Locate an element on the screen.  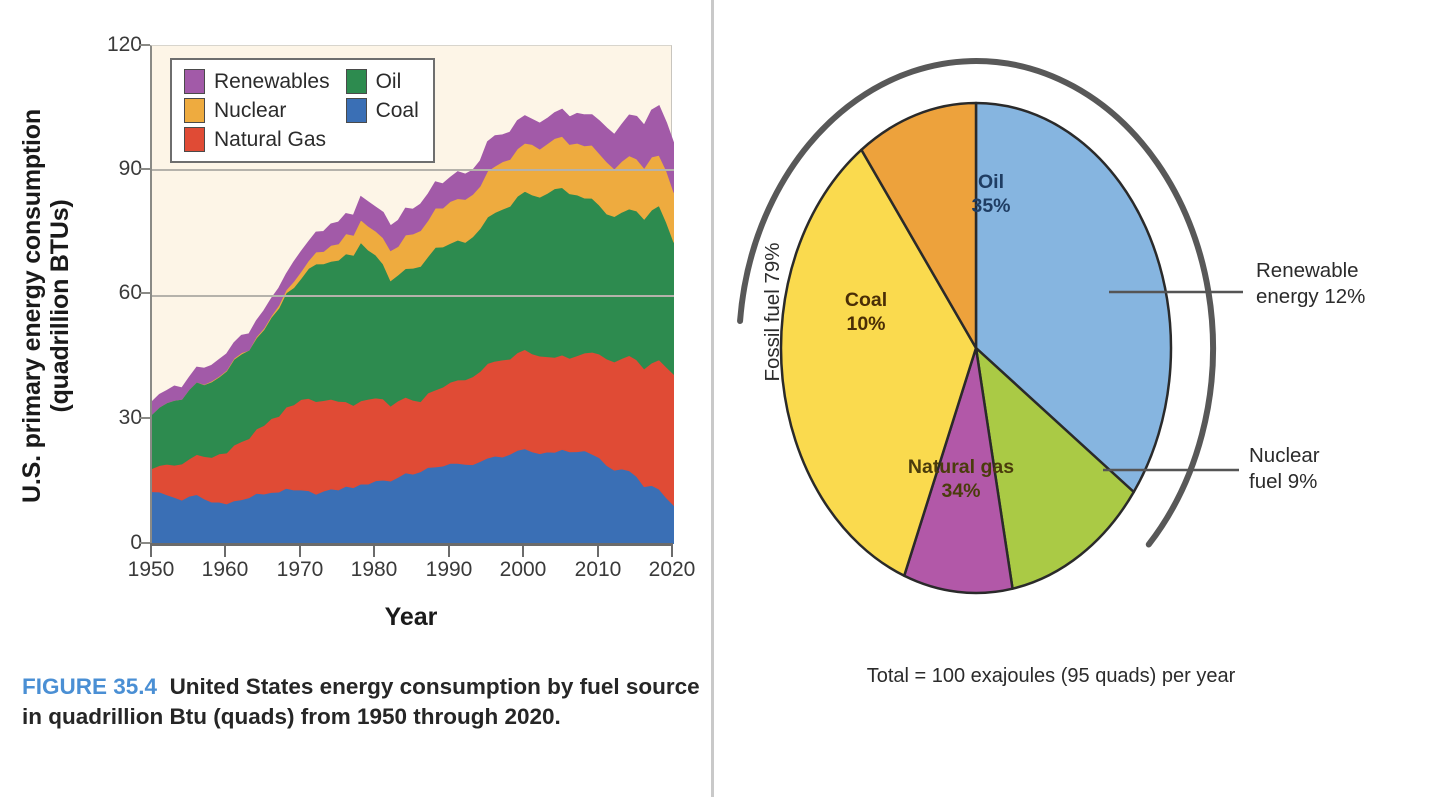
pie-slice-oil is located at coordinates (1073, 297).